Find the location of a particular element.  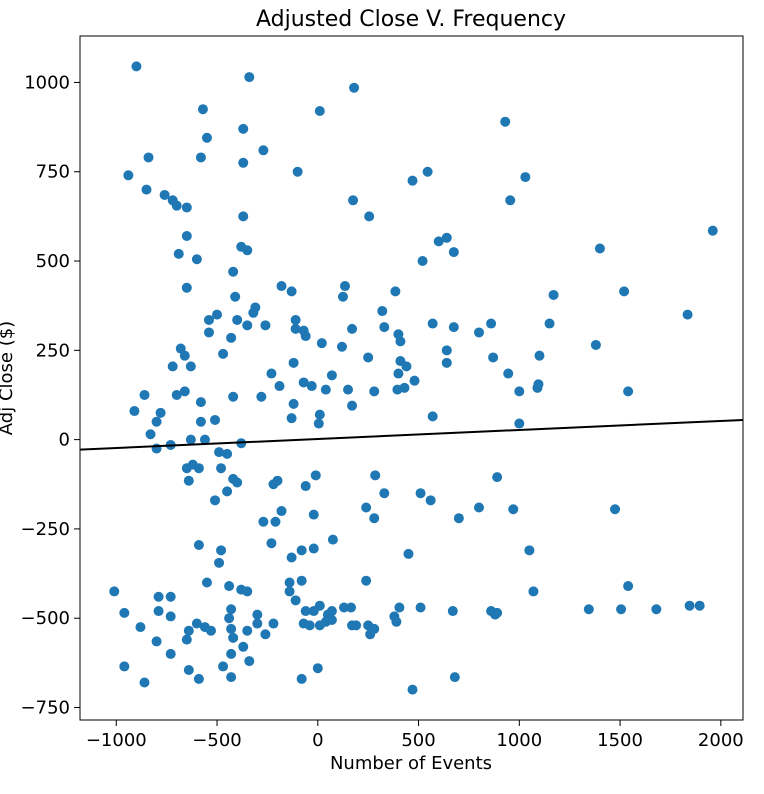

y-tick-label: −250 is located at coordinates (45, 529).